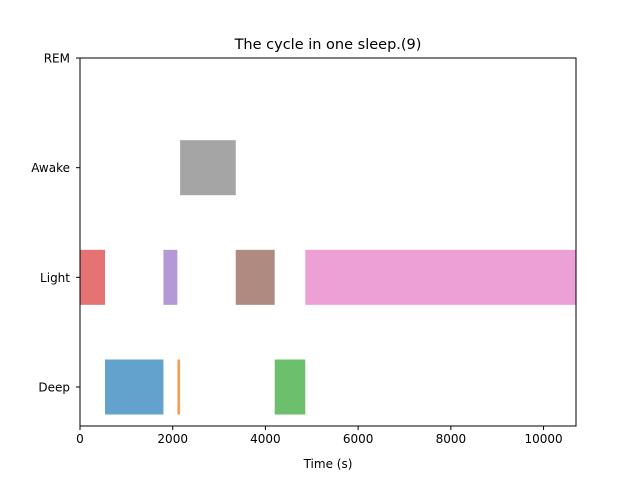 This screenshot has width=640, height=480. I want to click on x-tick-label-8000: 8000, so click(451, 439).